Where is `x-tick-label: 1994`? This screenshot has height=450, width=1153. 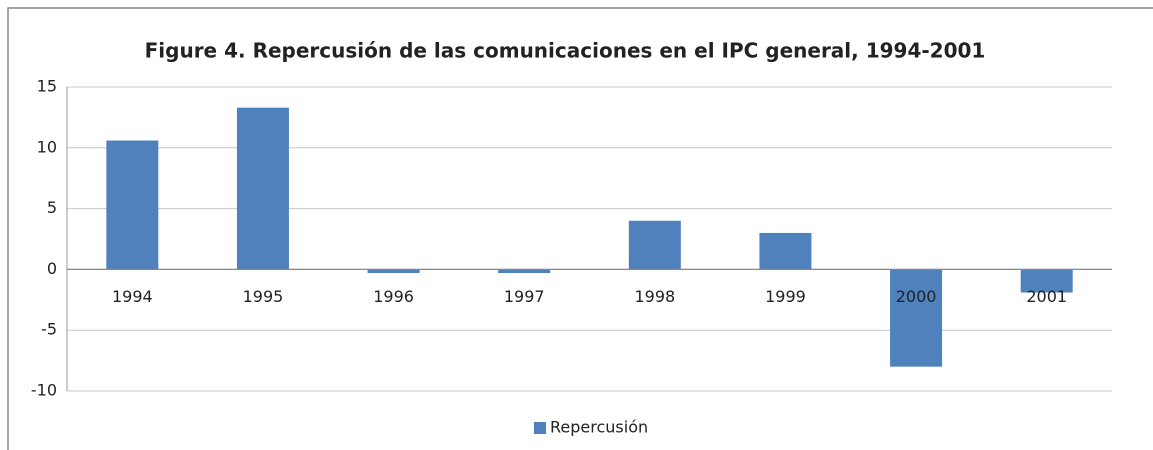 x-tick-label: 1994 is located at coordinates (132, 296).